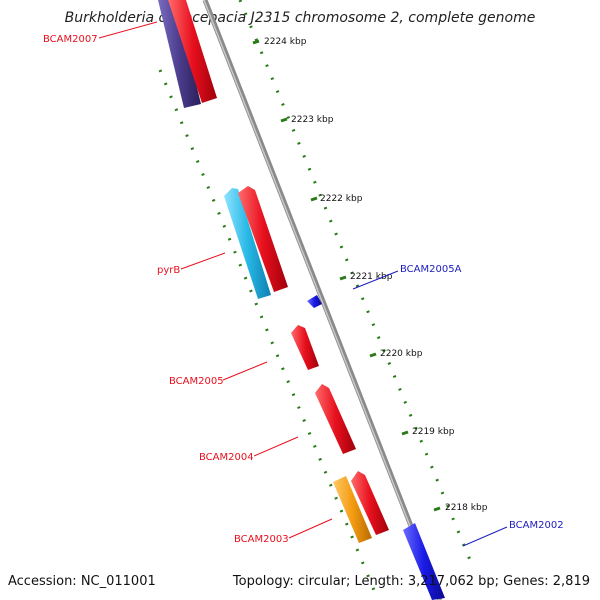  What do you see at coordinates (82, 581) in the screenshot?
I see `accession-label: Accession: NC_011001` at bounding box center [82, 581].